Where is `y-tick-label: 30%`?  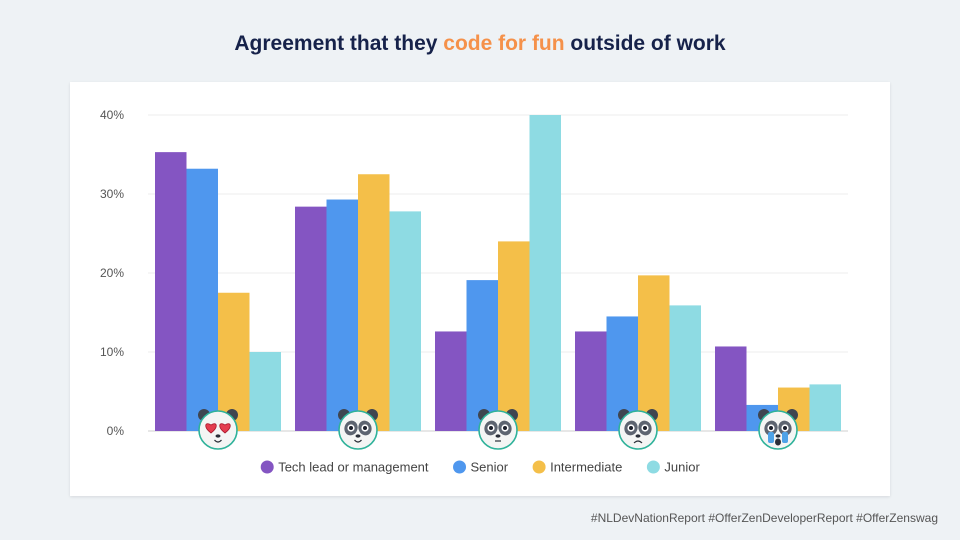
y-tick-label: 30% is located at coordinates (112, 194).